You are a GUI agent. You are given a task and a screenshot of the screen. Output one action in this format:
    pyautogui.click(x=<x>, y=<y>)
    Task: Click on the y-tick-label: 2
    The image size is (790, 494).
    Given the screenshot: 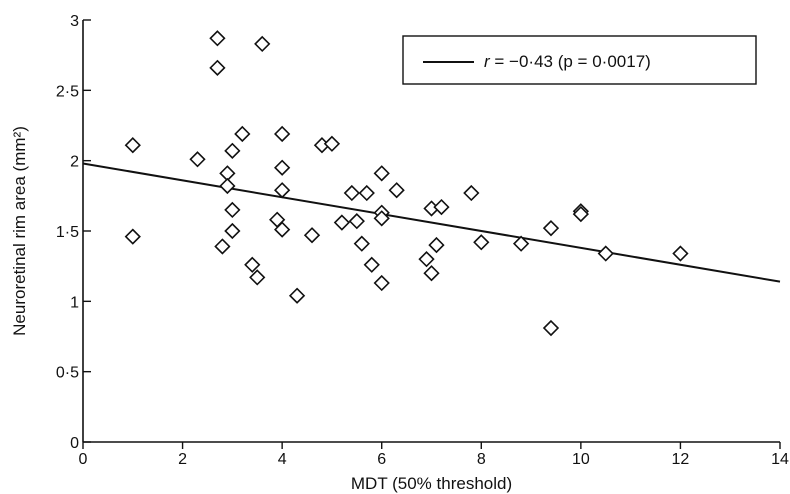 What is the action you would take?
    pyautogui.click(x=74, y=162)
    